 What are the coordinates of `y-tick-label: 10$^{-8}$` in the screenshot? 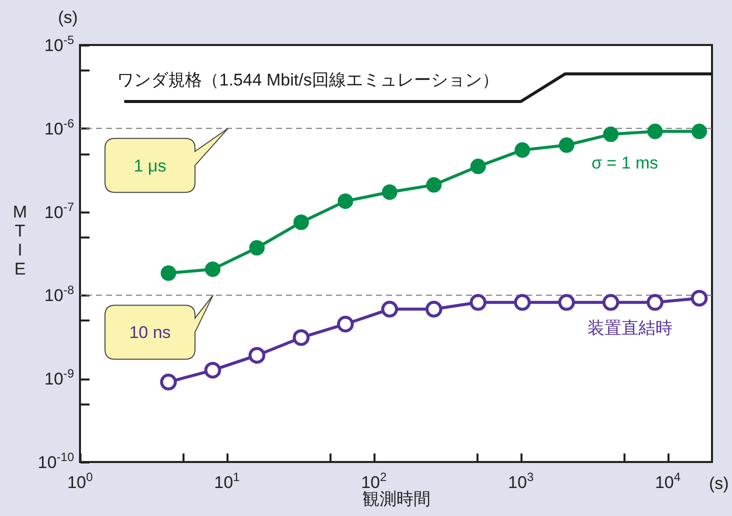 It's located at (59, 294).